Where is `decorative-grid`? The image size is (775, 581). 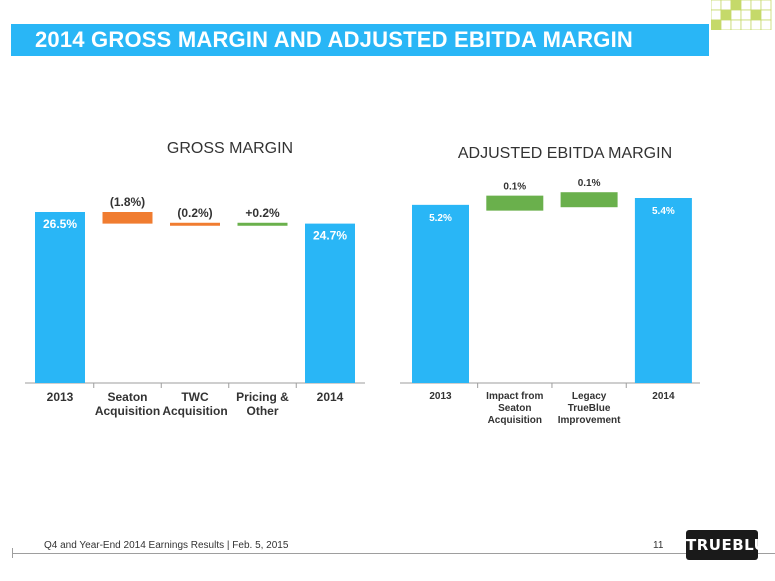 decorative-grid is located at coordinates (741, 15).